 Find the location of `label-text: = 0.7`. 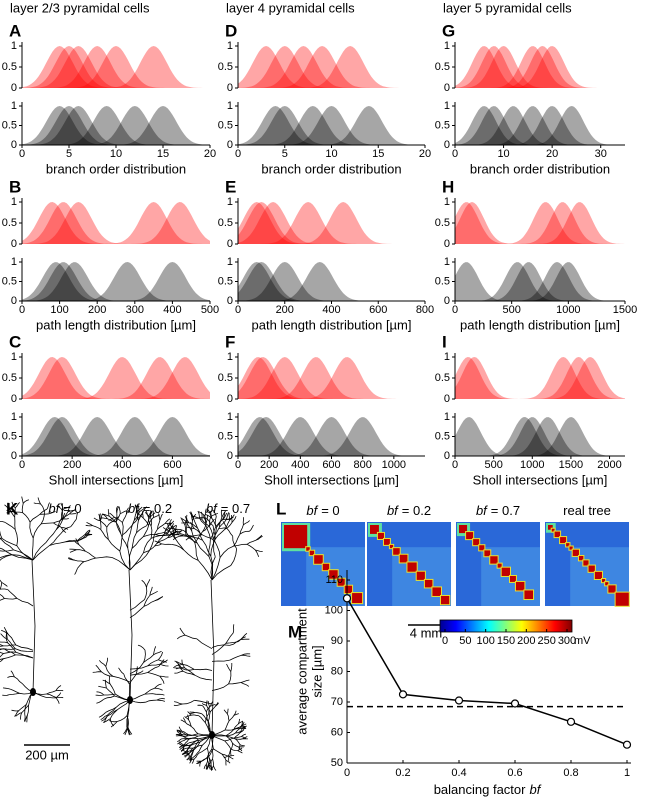

label-text: = 0.7 is located at coordinates (505, 510).